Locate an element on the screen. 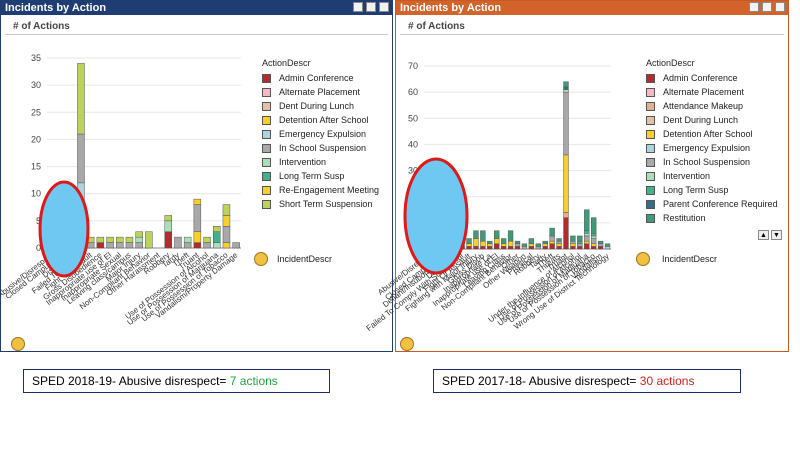 The image size is (800, 450). legend-item: Detention After School is located at coordinates (320, 120).